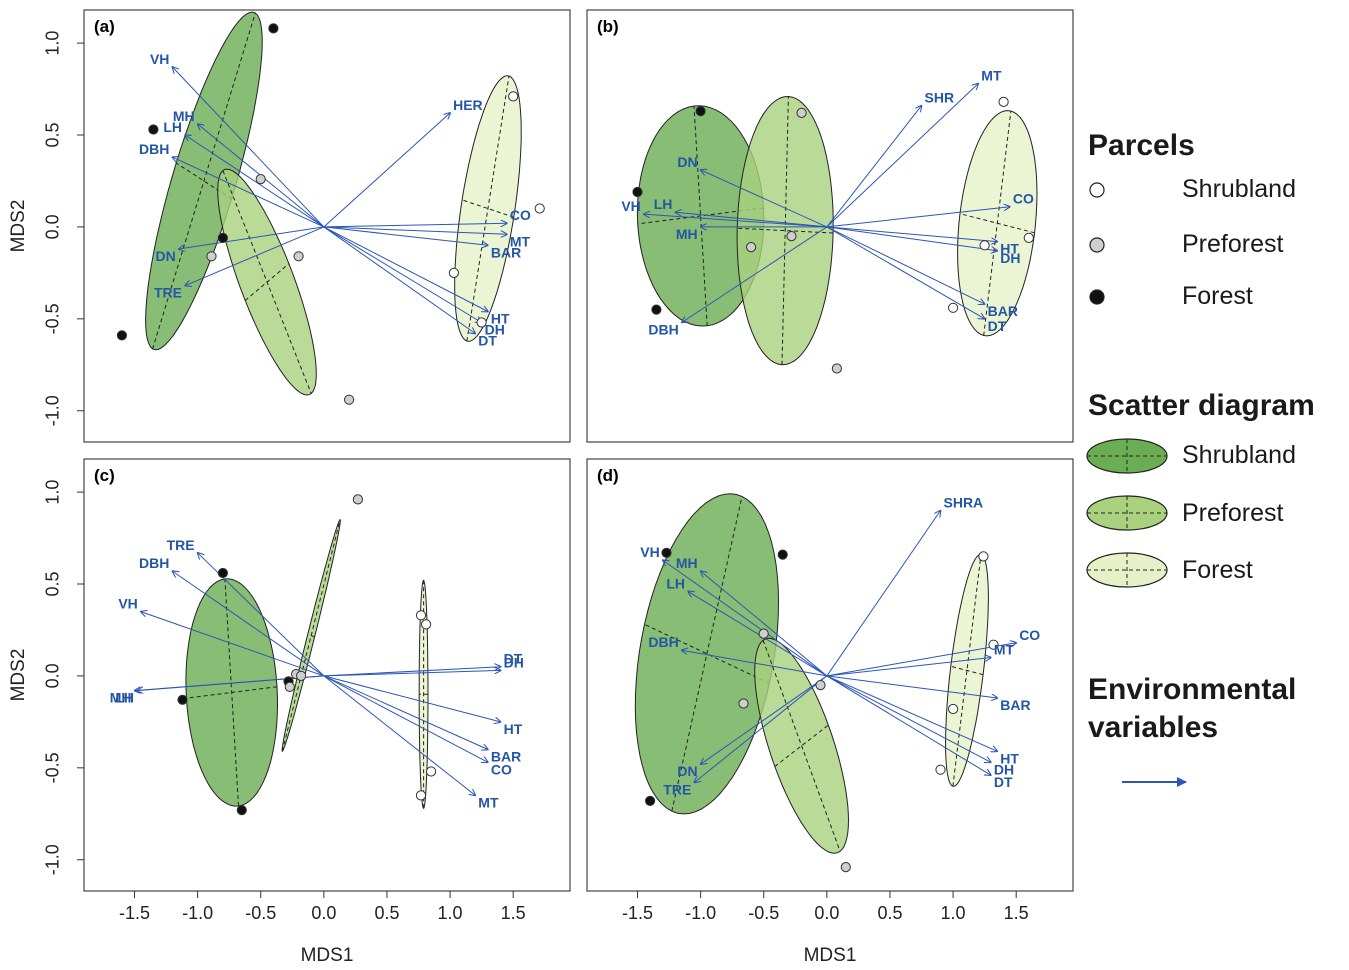 This screenshot has width=1349, height=970. What do you see at coordinates (964, 503) in the screenshot?
I see `vector-label-shra: SHRA` at bounding box center [964, 503].